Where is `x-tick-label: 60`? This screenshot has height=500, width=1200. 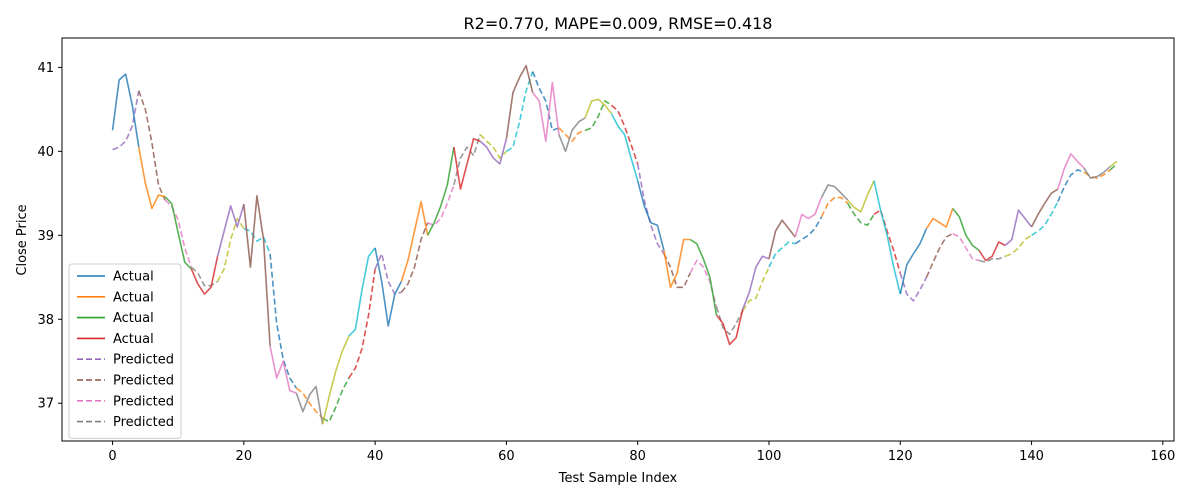 x-tick-label: 60 is located at coordinates (506, 456).